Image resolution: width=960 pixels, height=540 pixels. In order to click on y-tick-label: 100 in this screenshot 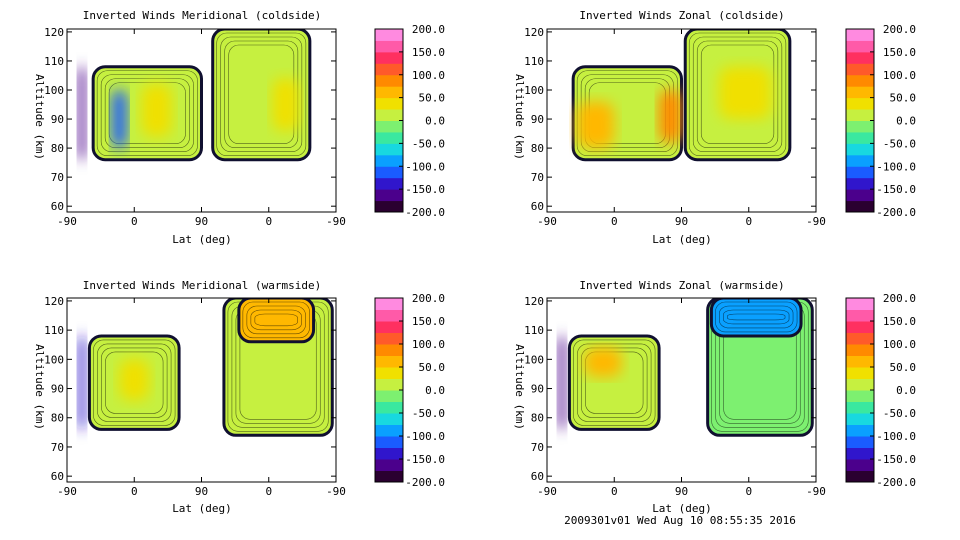, I will do `click(534, 359)`.